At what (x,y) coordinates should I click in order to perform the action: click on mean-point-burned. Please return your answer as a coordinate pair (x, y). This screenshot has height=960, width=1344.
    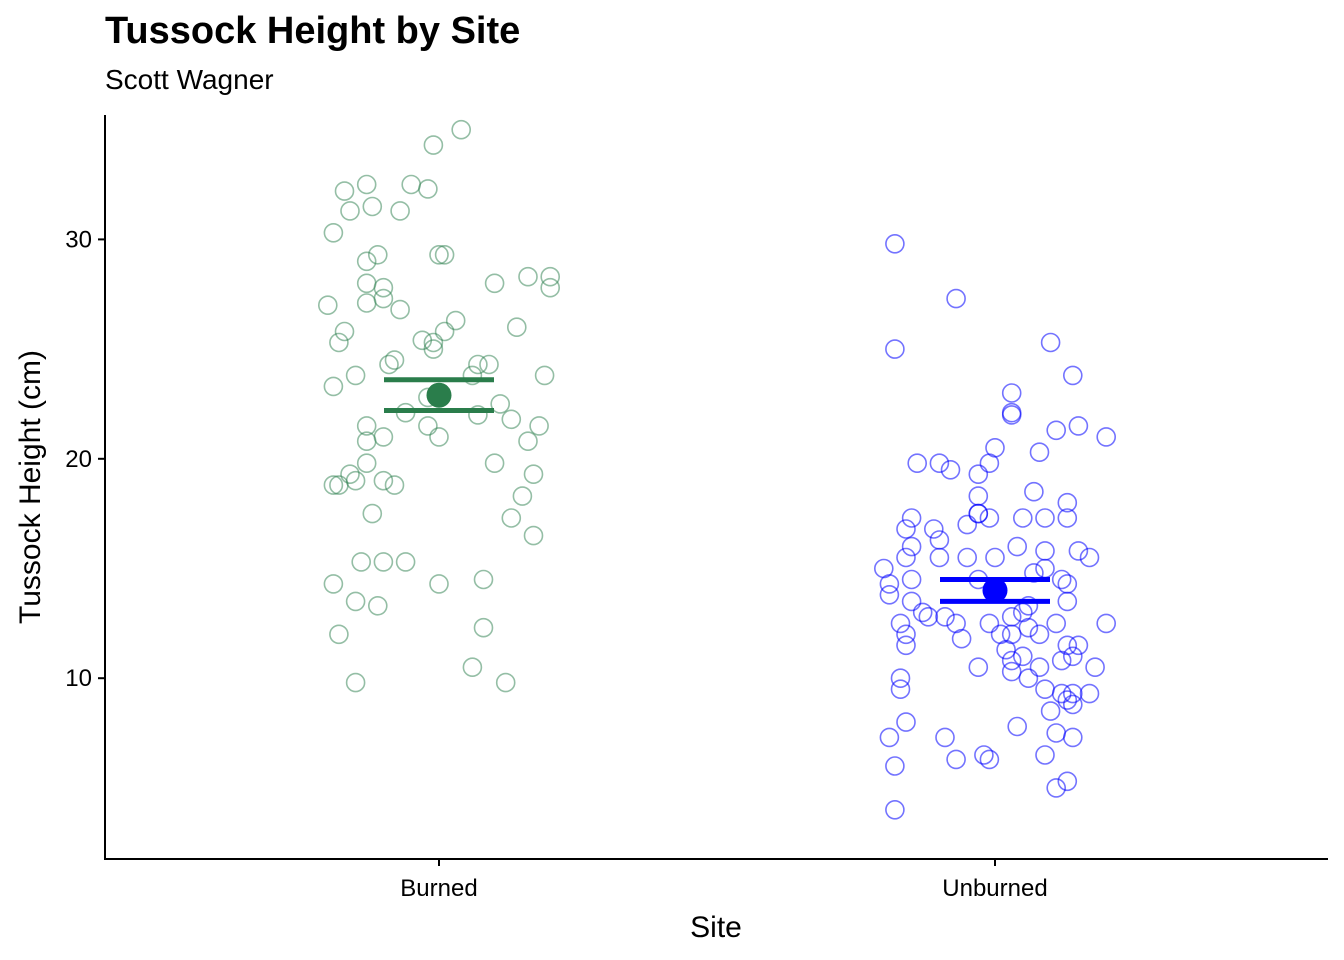
    Looking at the image, I should click on (439, 395).